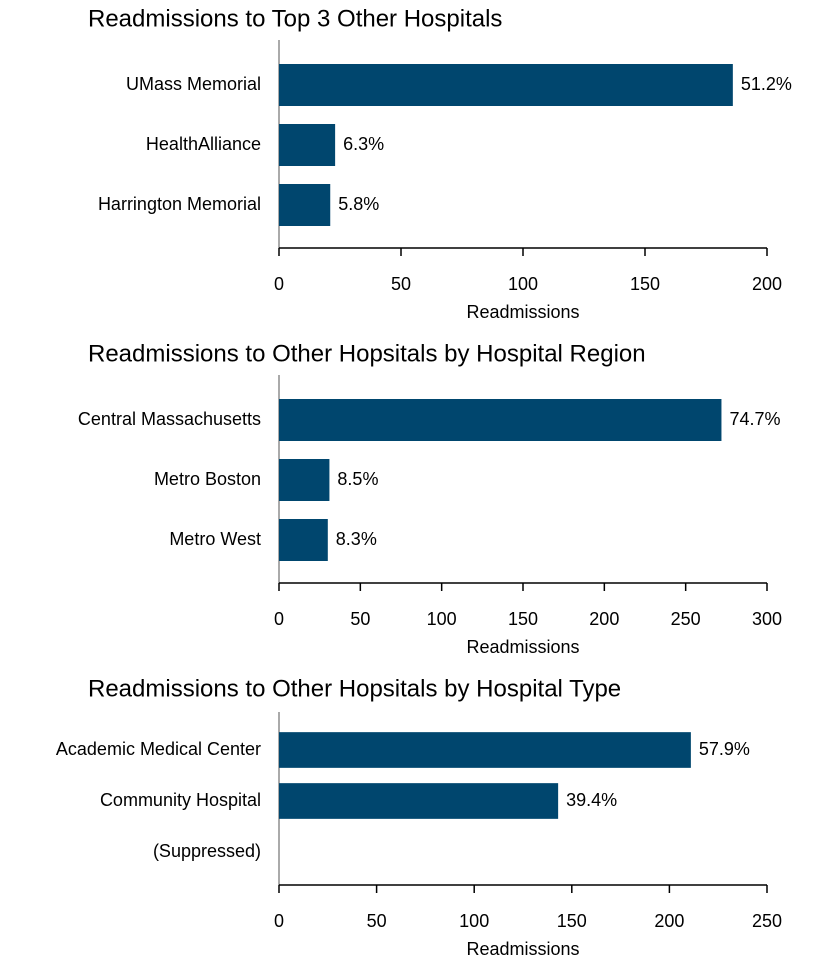 The width and height of the screenshot is (818, 964). What do you see at coordinates (158, 749) in the screenshot?
I see `y-tick-label: Academic Medical Center` at bounding box center [158, 749].